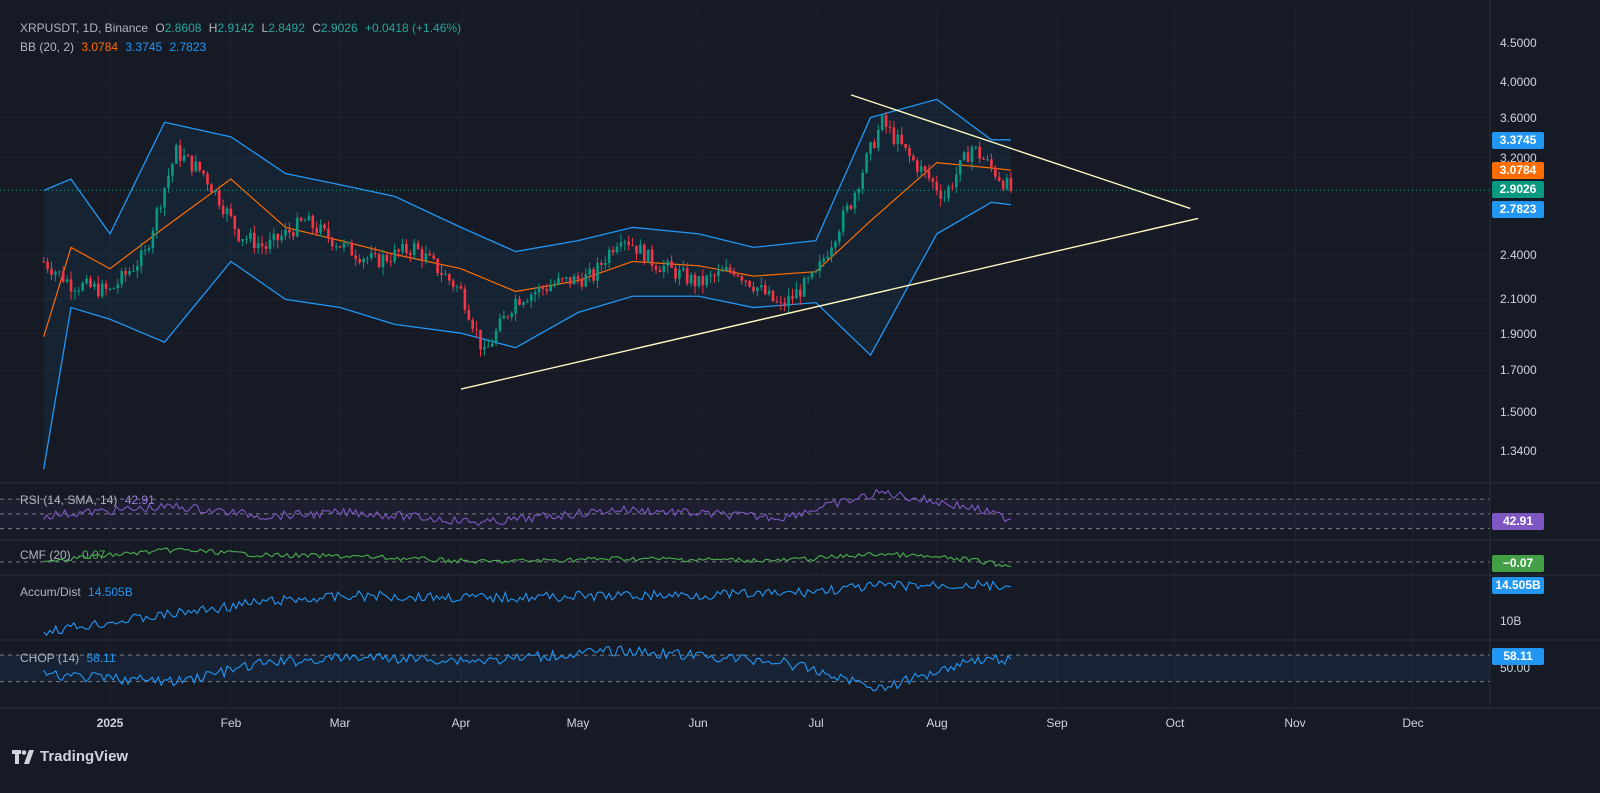  I want to click on rsi-legend: RSI (14, SMA, 14) 42.91, so click(89, 500).